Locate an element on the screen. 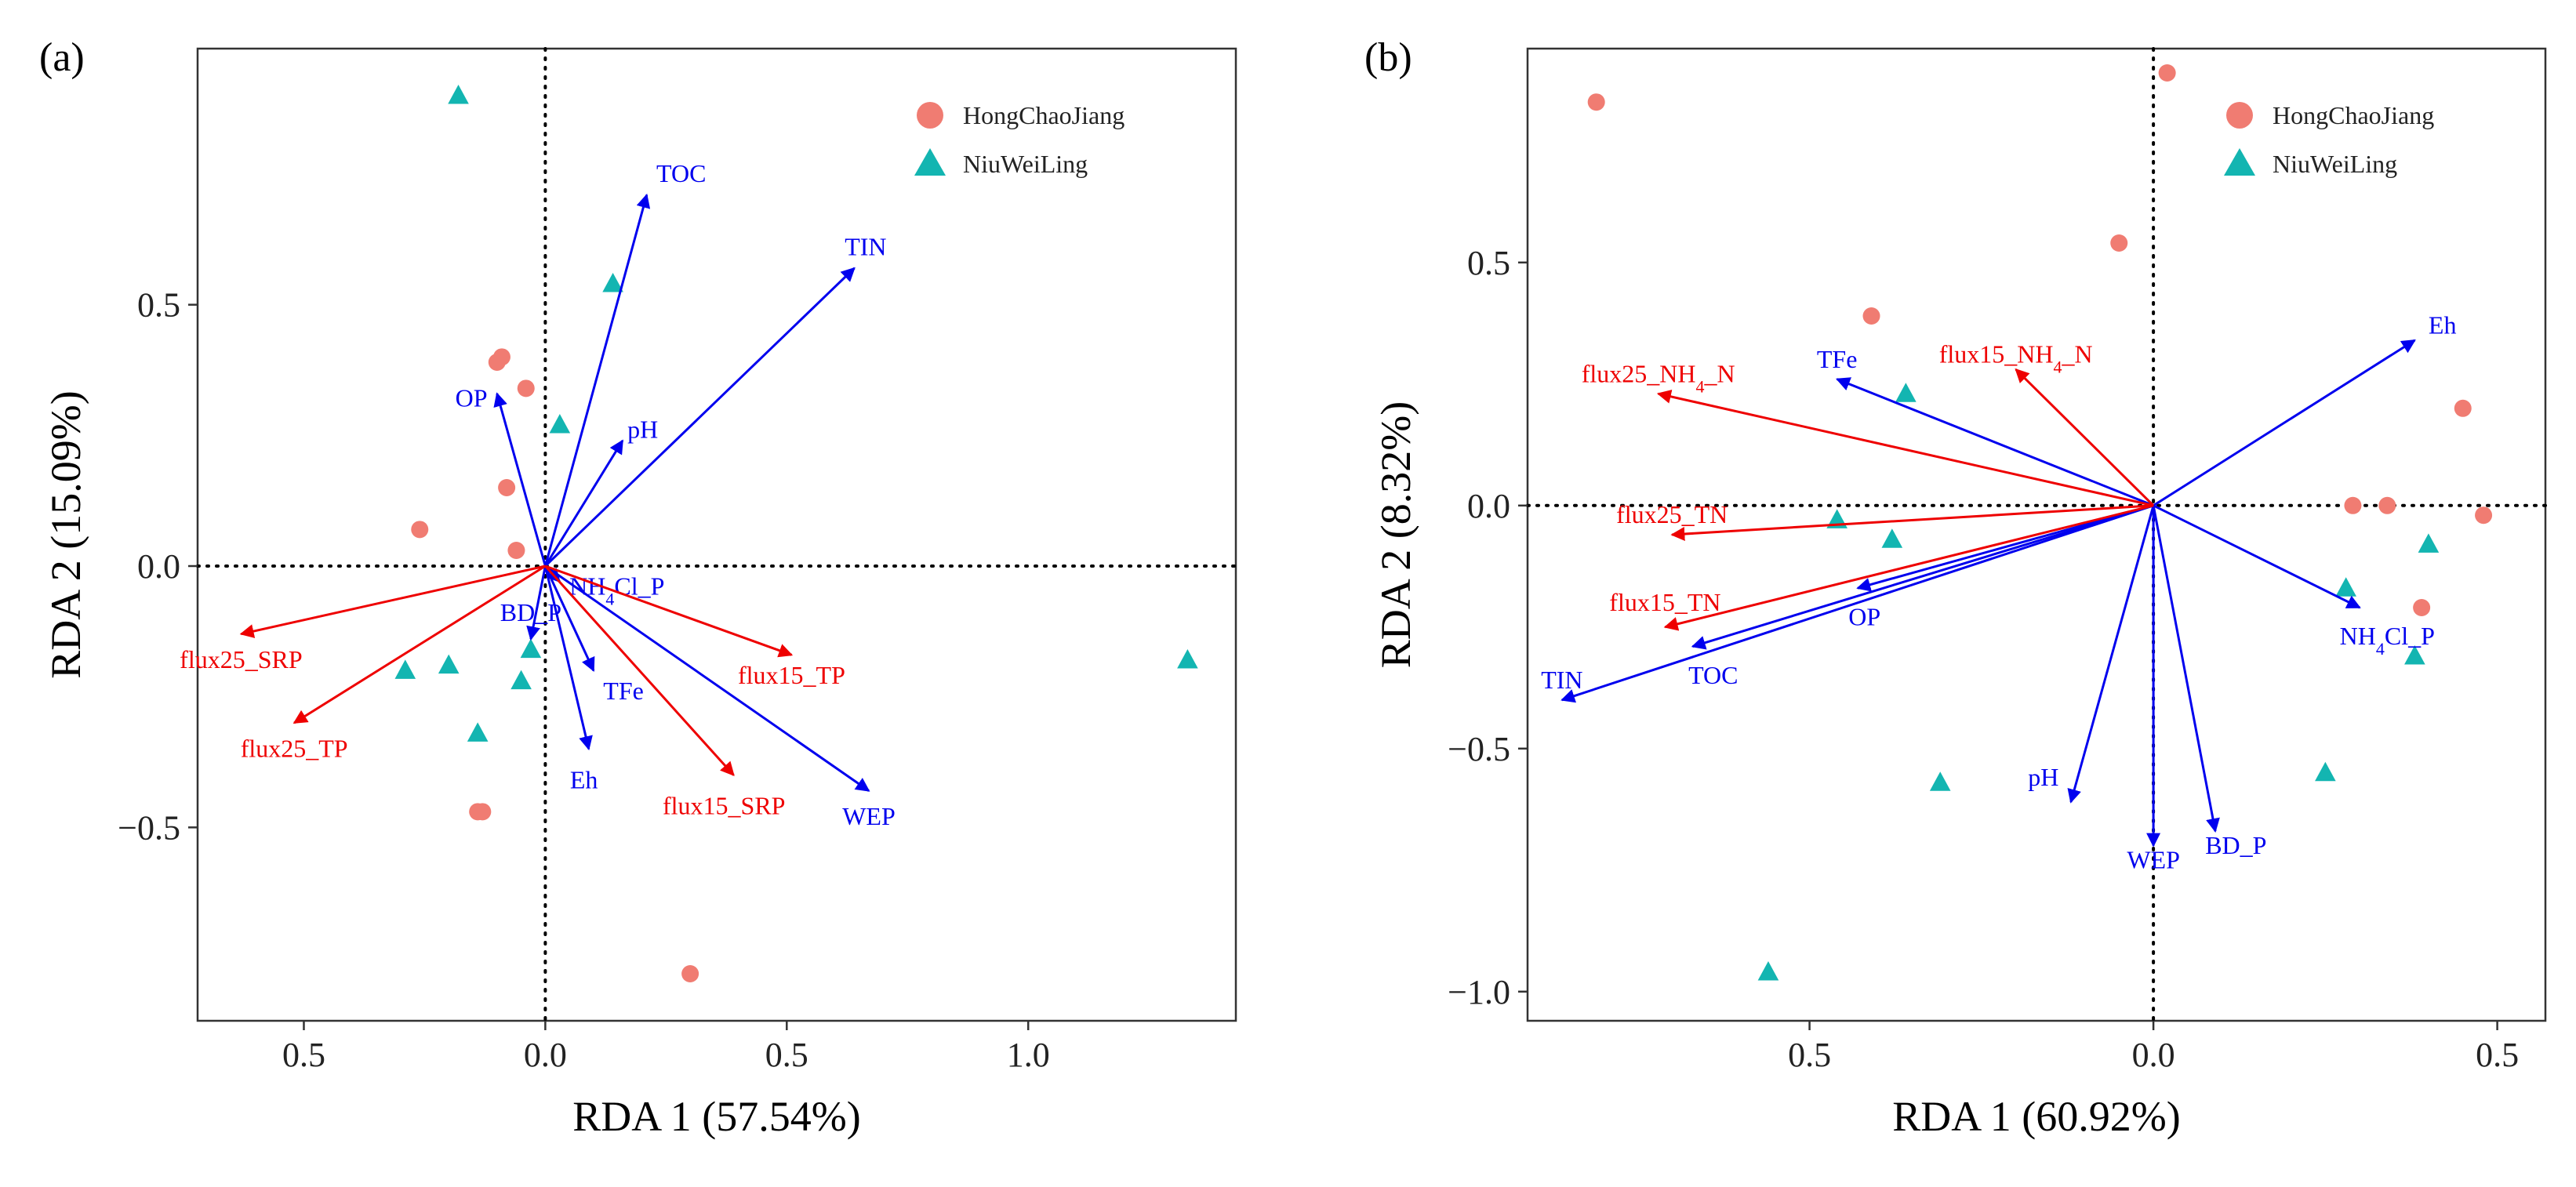 This screenshot has height=1187, width=2576. arrow-label-op: OP is located at coordinates (472, 398).